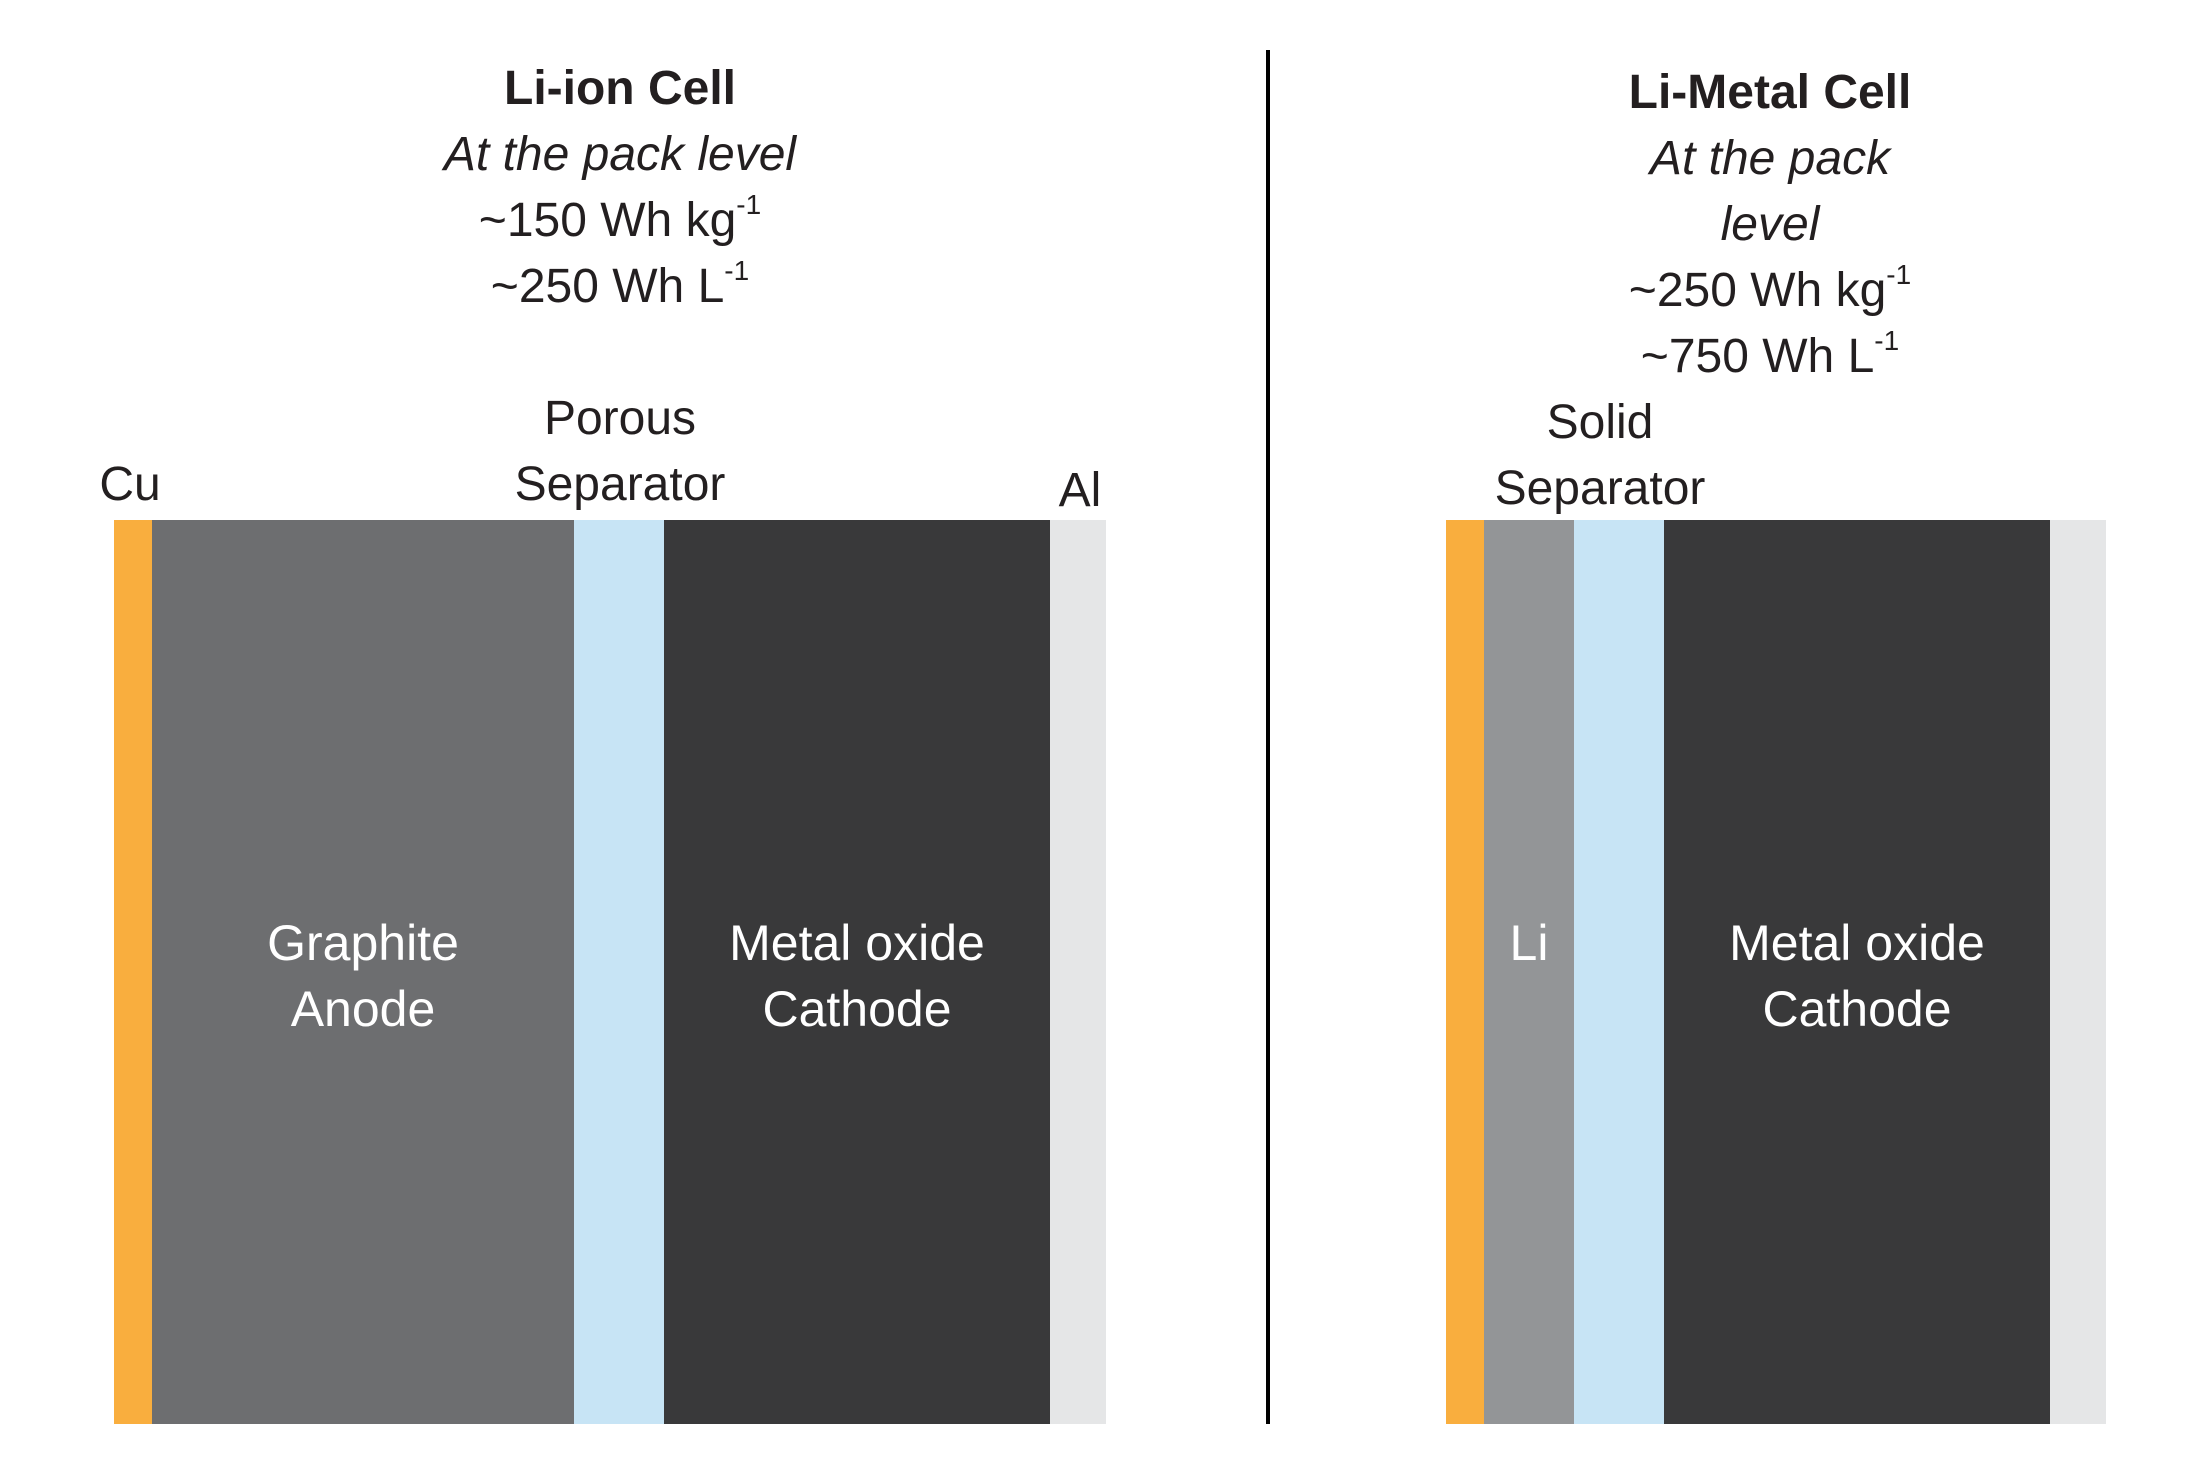 The height and width of the screenshot is (1478, 2196). I want to click on li-ion-subtitle: At the pack level, so click(620, 154).